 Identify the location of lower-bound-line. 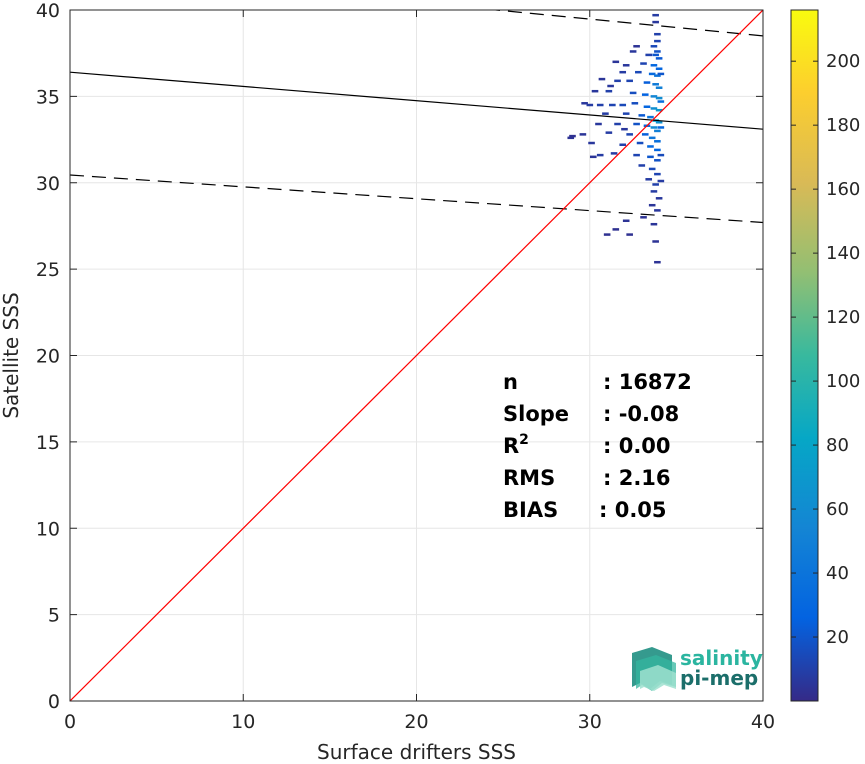
(416, 199).